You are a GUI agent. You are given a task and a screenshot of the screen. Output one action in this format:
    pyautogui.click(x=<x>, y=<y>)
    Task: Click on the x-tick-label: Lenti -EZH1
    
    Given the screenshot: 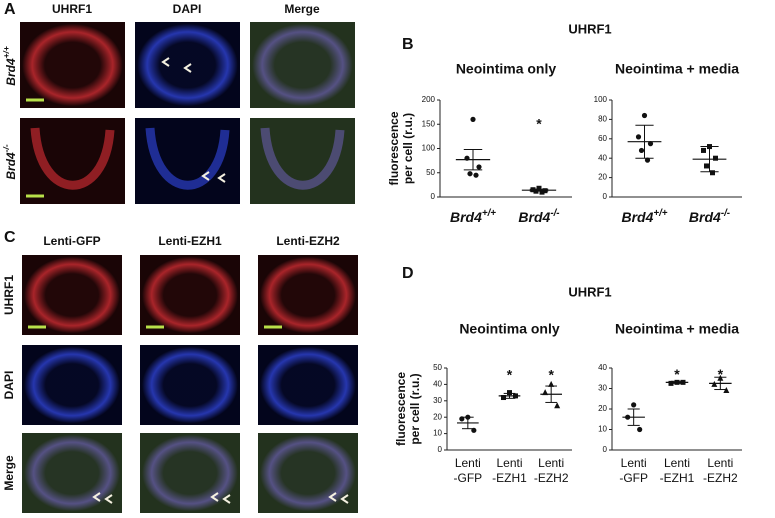 What is the action you would take?
    pyautogui.click(x=509, y=470)
    